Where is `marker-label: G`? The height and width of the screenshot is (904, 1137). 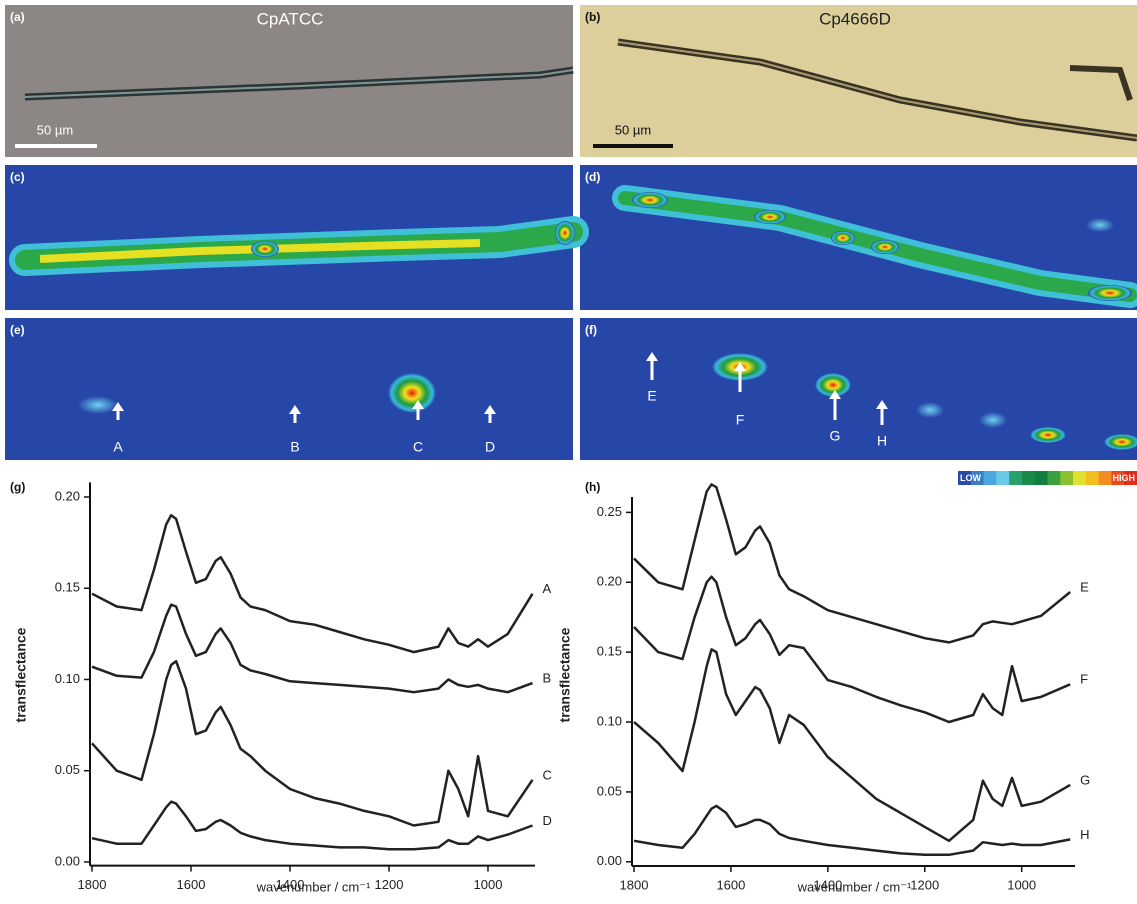
marker-label: G is located at coordinates (835, 436).